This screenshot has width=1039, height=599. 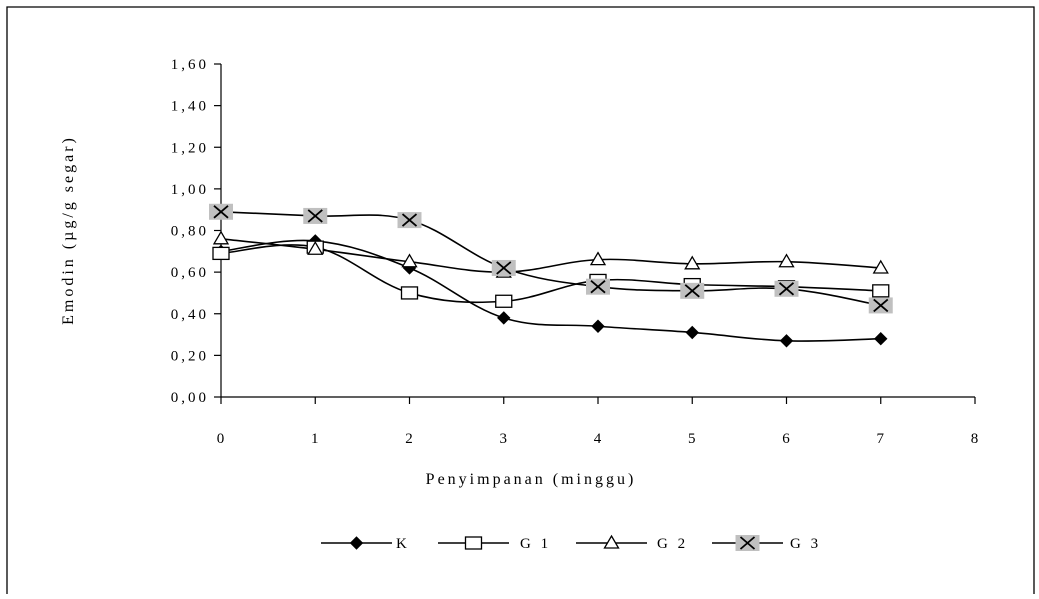 What do you see at coordinates (316, 439) in the screenshot?
I see `x-tick-label: 1` at bounding box center [316, 439].